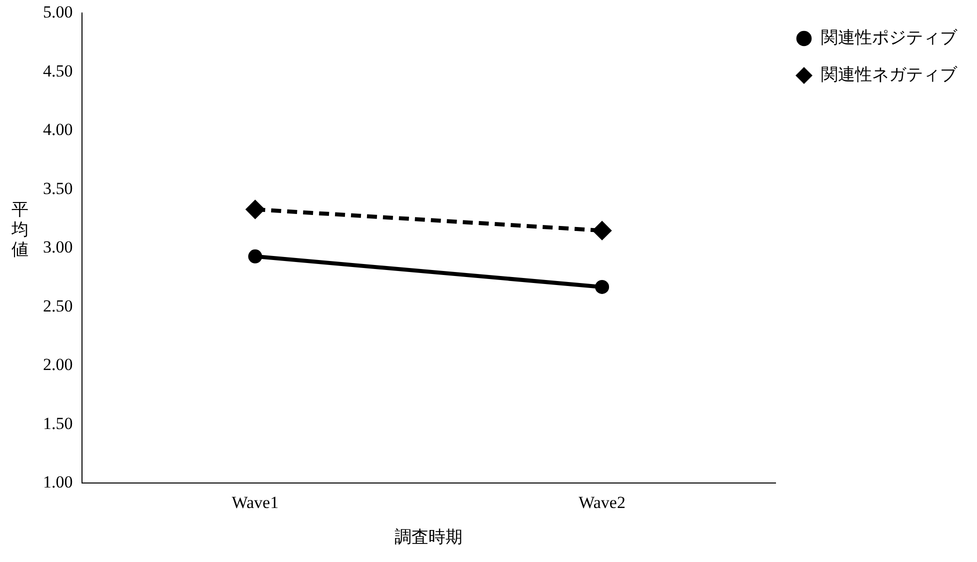 The image size is (977, 562). I want to click on y-tick-label: 1.00, so click(58, 482).